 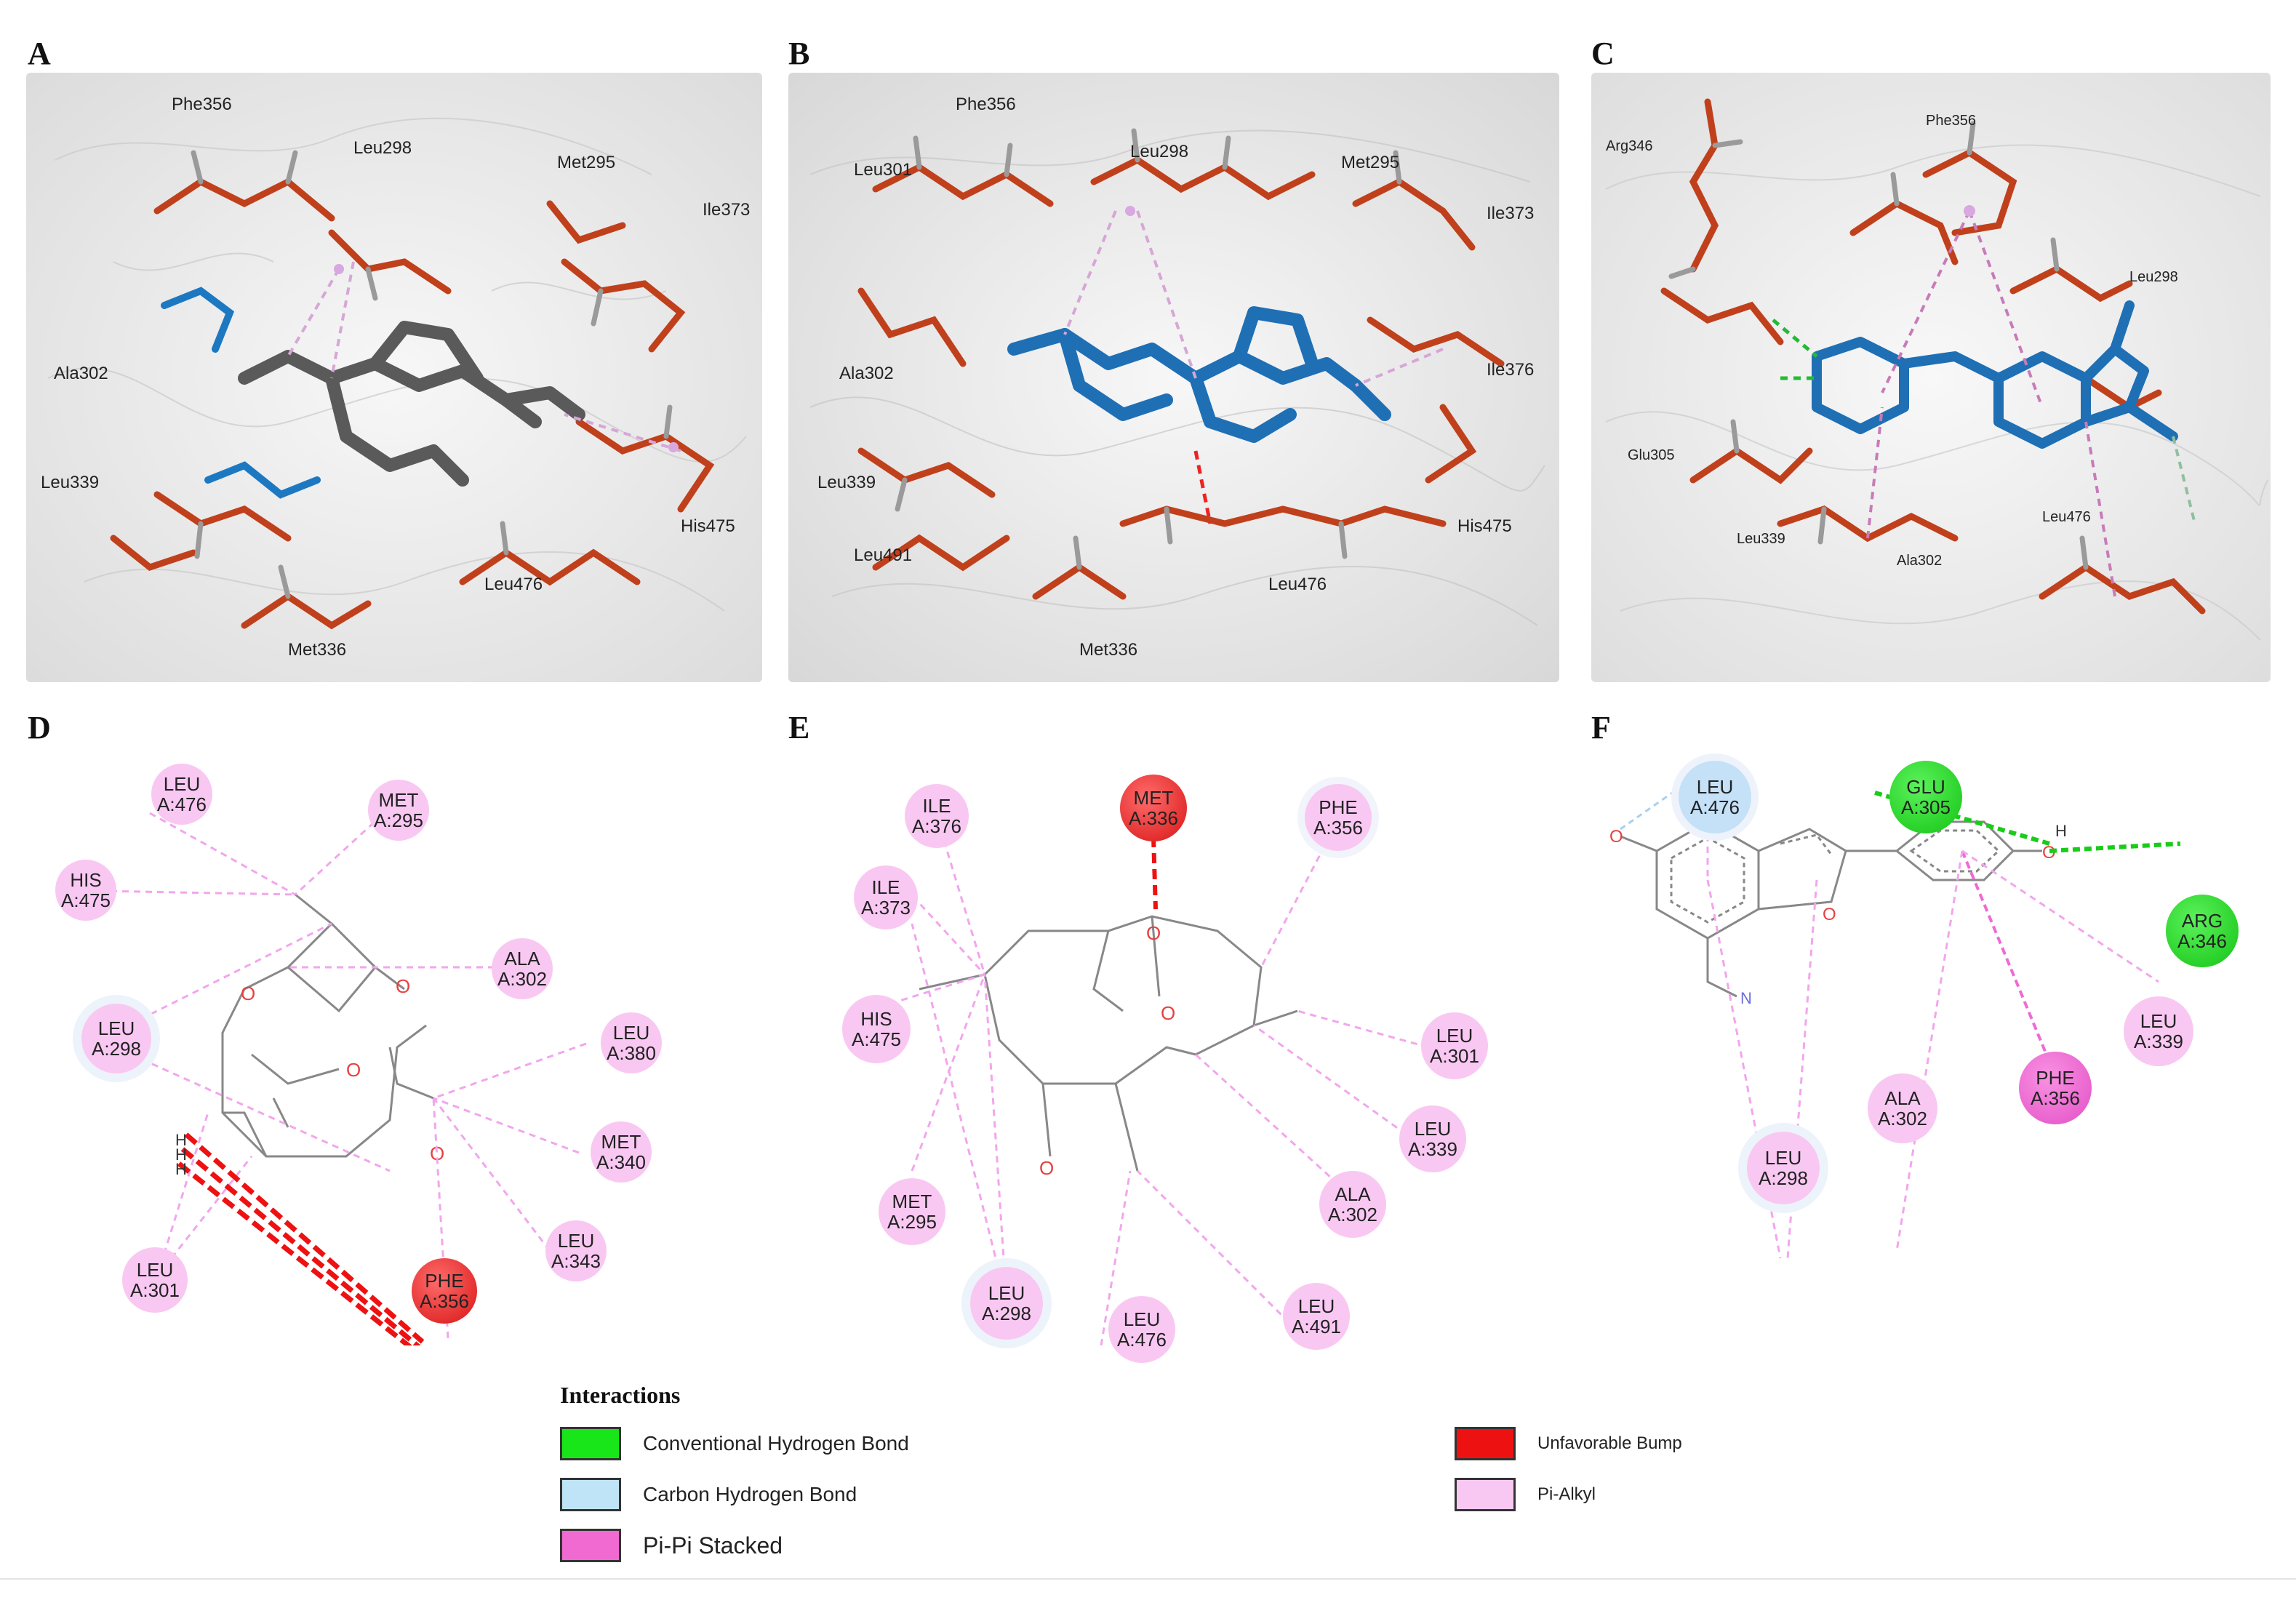 I want to click on residue-label-b-4: Met295, so click(x=1370, y=162).